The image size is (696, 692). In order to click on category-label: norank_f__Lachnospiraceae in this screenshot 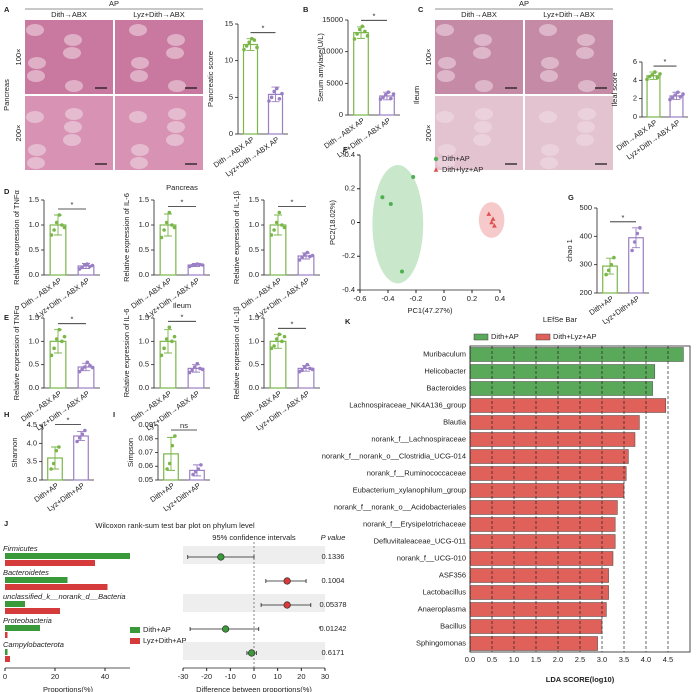, I will do `click(418, 438)`.